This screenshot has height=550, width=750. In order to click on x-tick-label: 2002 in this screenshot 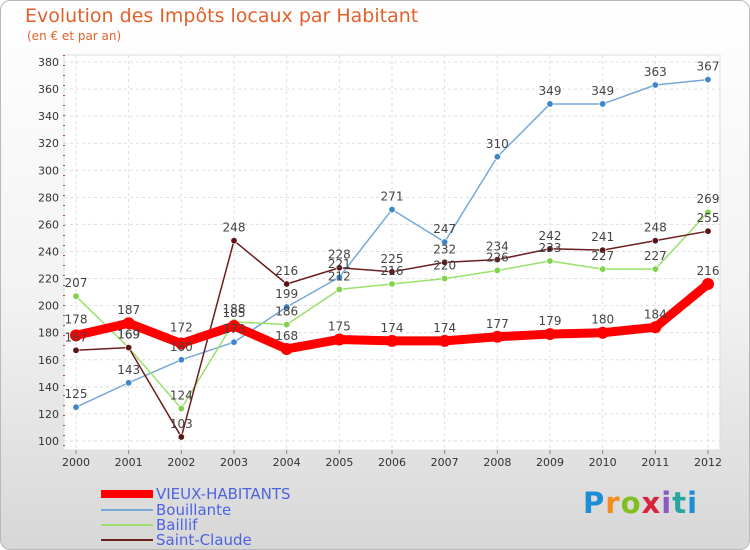, I will do `click(181, 462)`.